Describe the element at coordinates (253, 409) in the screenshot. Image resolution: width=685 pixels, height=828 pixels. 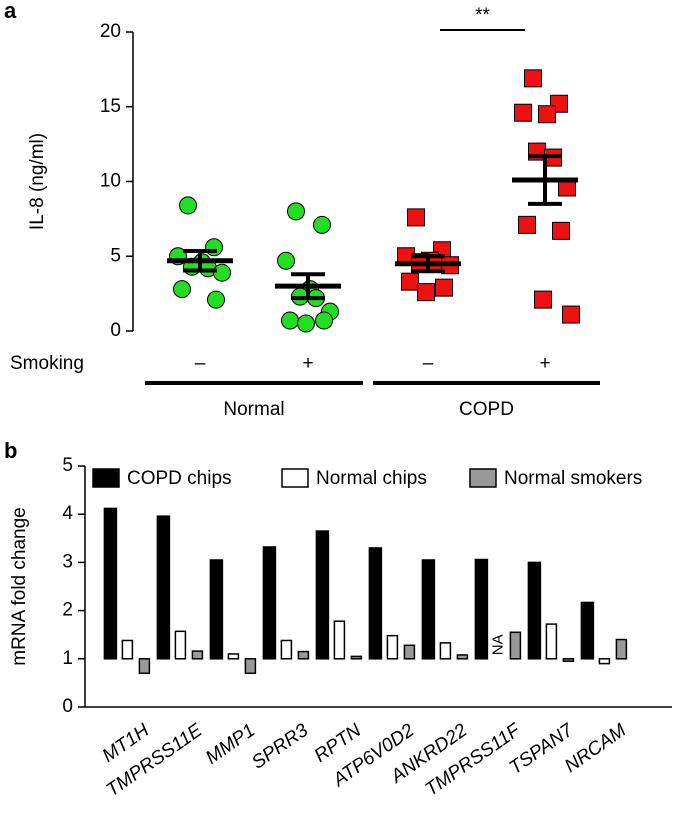
I see `group-label: Normal` at that location.